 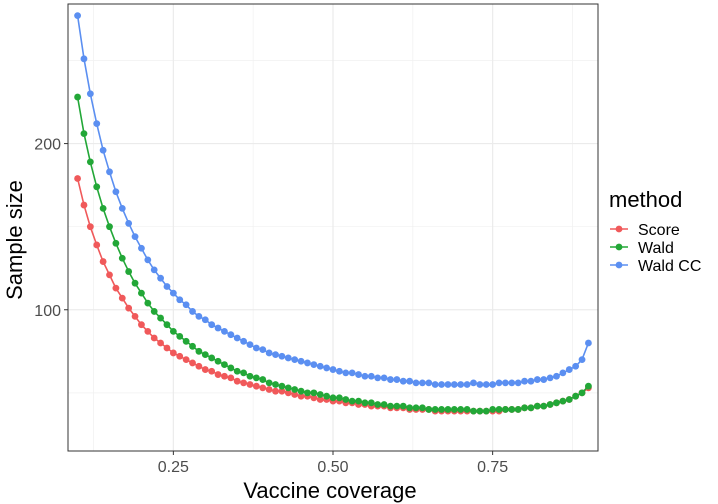 What do you see at coordinates (645, 199) in the screenshot?
I see `legend-title: method` at bounding box center [645, 199].